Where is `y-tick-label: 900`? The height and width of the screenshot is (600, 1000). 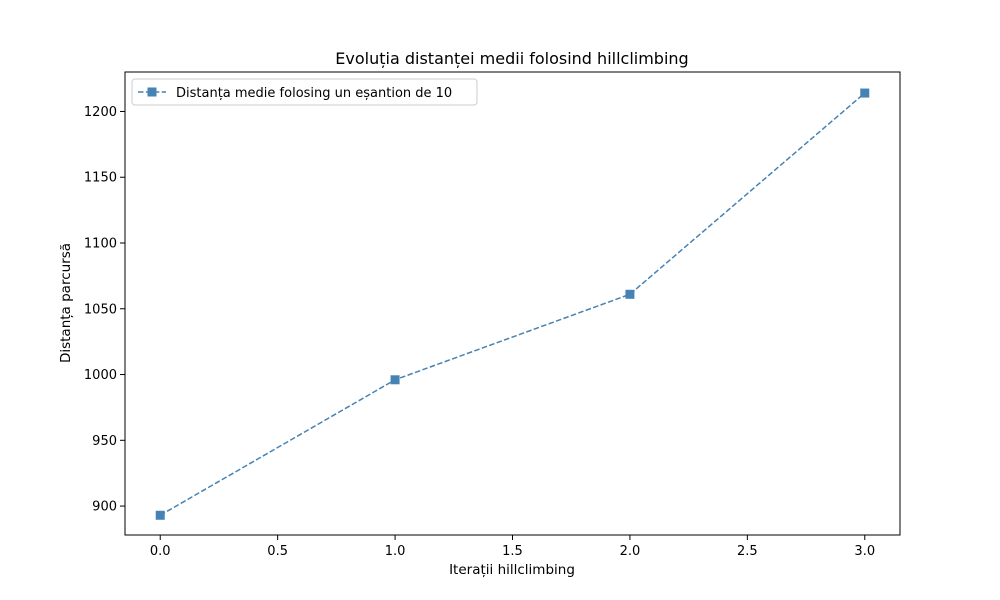
y-tick-label: 900 is located at coordinates (104, 507).